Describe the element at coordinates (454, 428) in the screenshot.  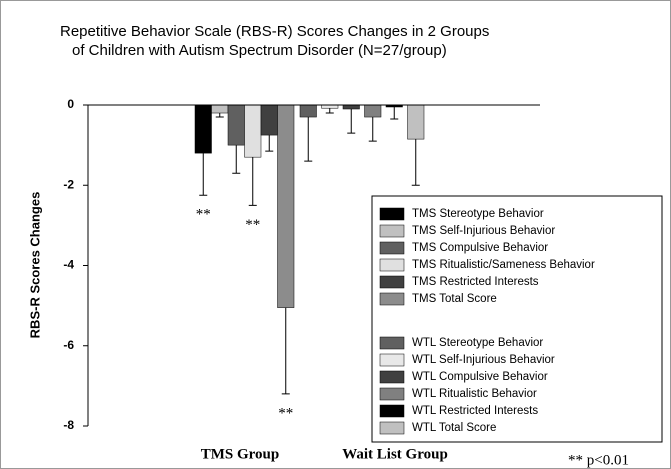
I see `legend-label: WTL Total Score` at that location.